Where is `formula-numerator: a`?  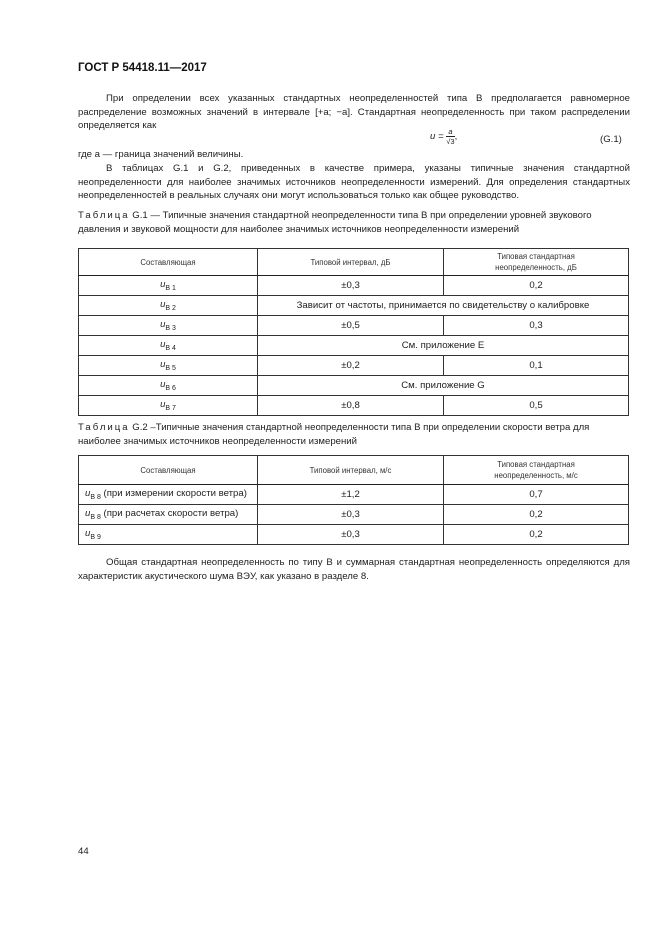 formula-numerator: a is located at coordinates (450, 132).